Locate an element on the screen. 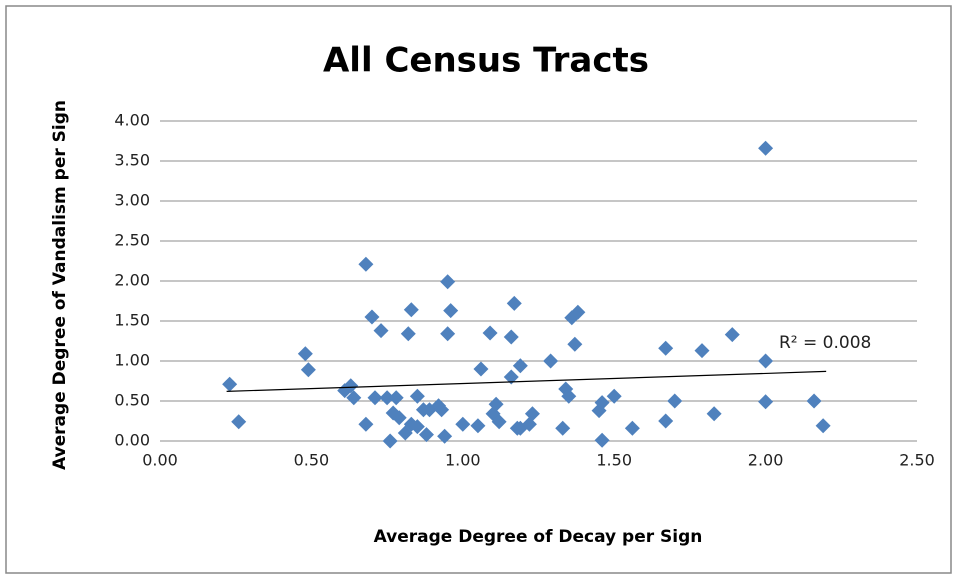 Image resolution: width=957 pixels, height=584 pixels. chart-title: All Census Tracts is located at coordinates (486, 61).